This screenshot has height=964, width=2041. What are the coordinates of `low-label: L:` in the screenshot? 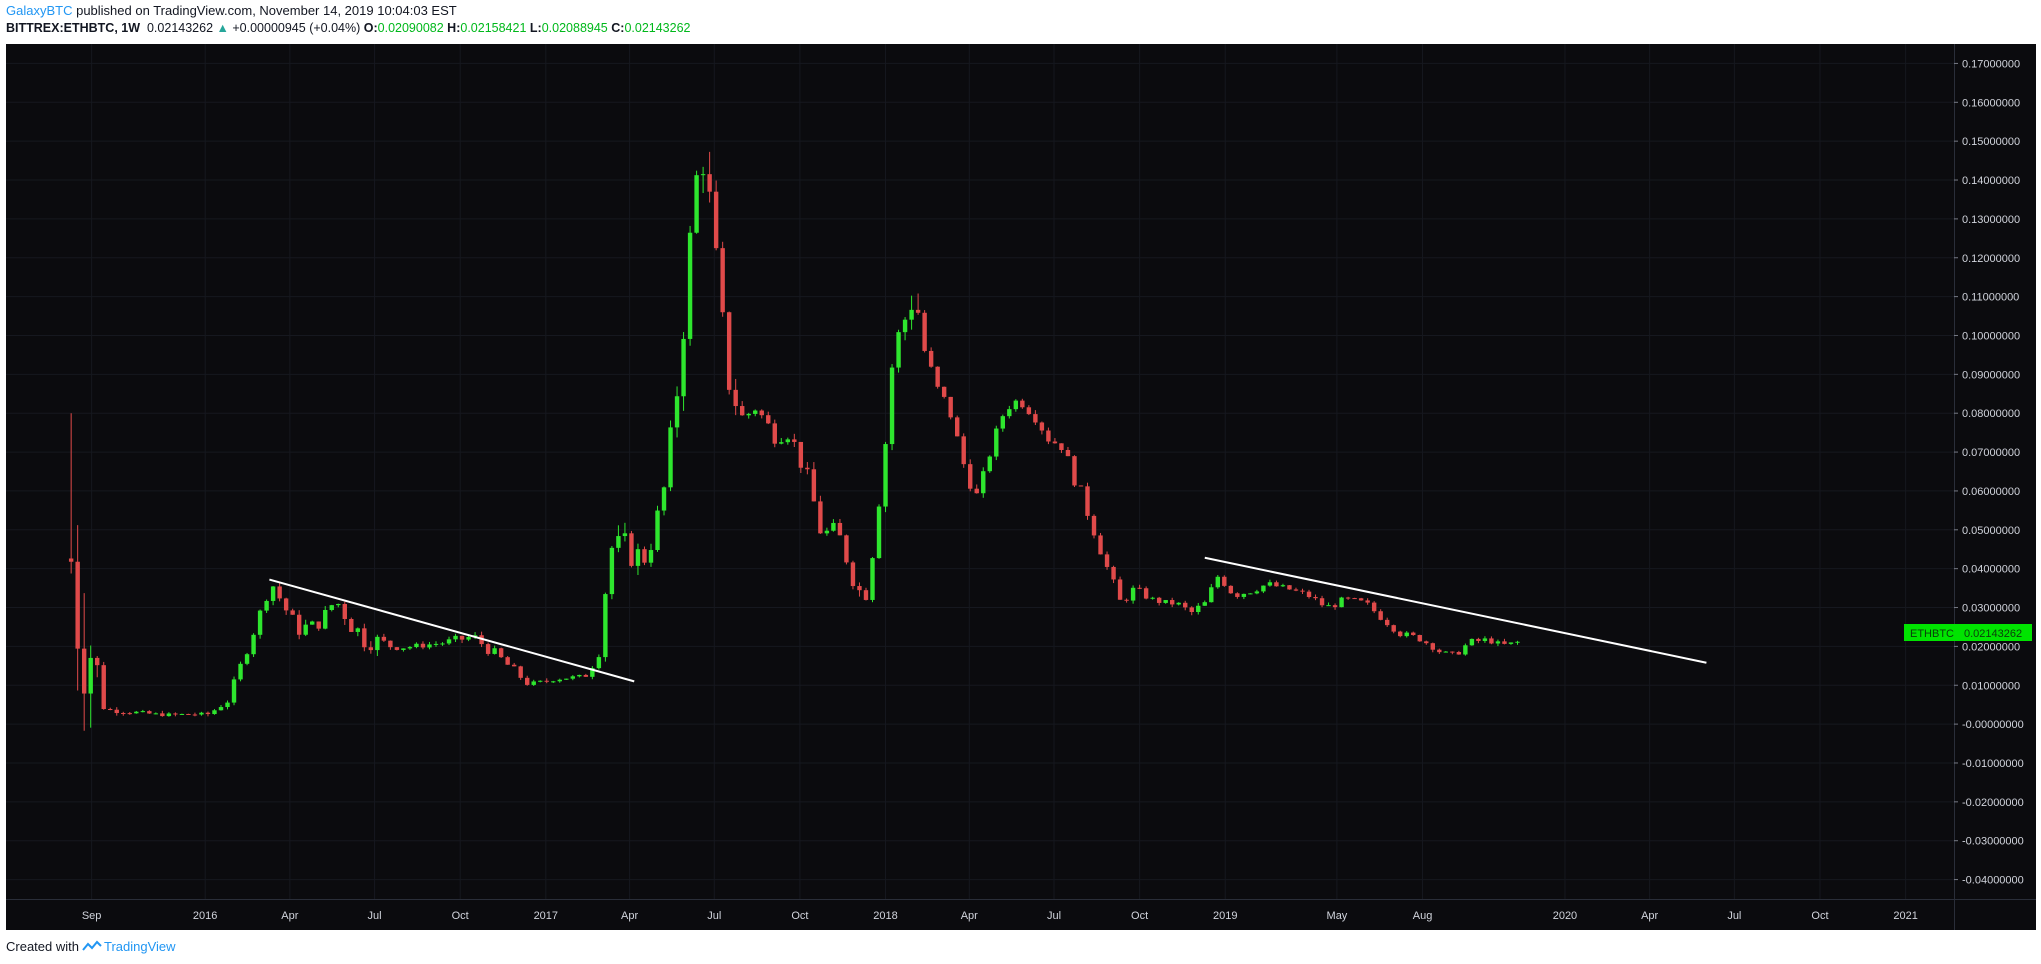 It's located at (535, 28).